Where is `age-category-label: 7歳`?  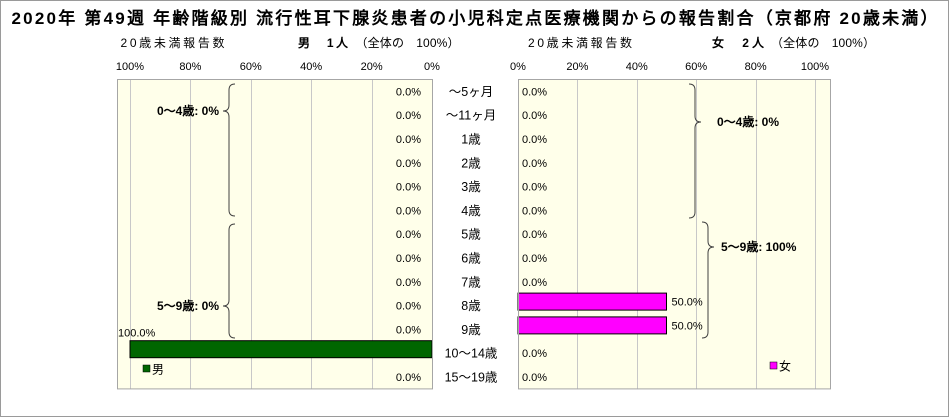 age-category-label: 7歳 is located at coordinates (471, 282).